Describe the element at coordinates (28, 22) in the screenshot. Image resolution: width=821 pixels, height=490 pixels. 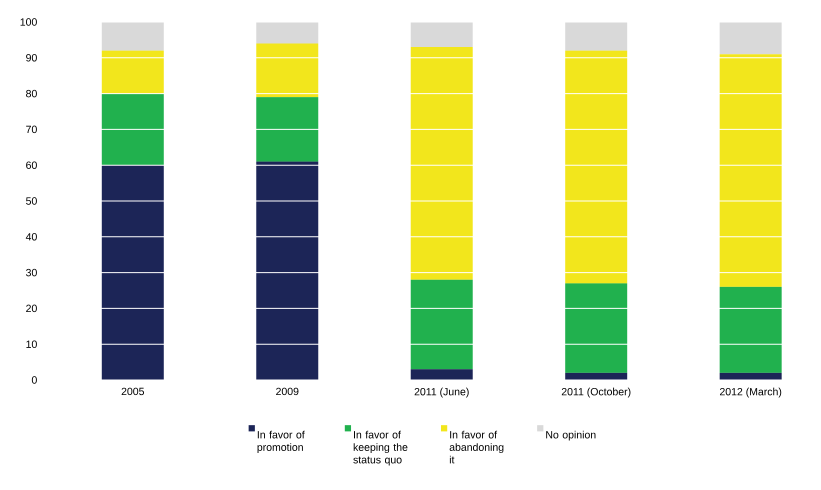
I see `y-tick-label: 100` at that location.